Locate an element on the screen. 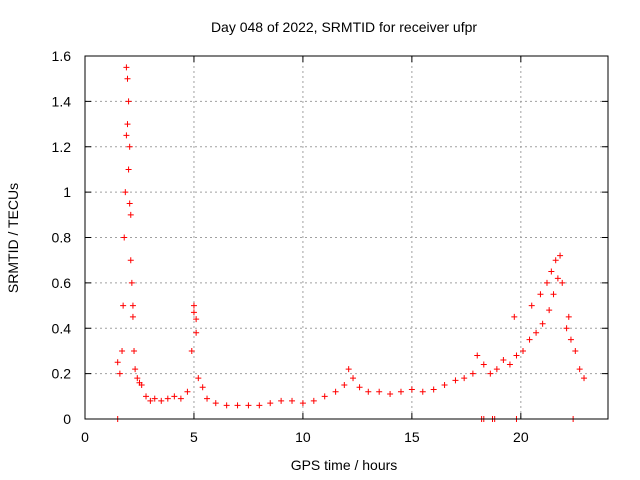 This screenshot has height=480, width=640. y-tick-label: 0.4 is located at coordinates (62, 328).